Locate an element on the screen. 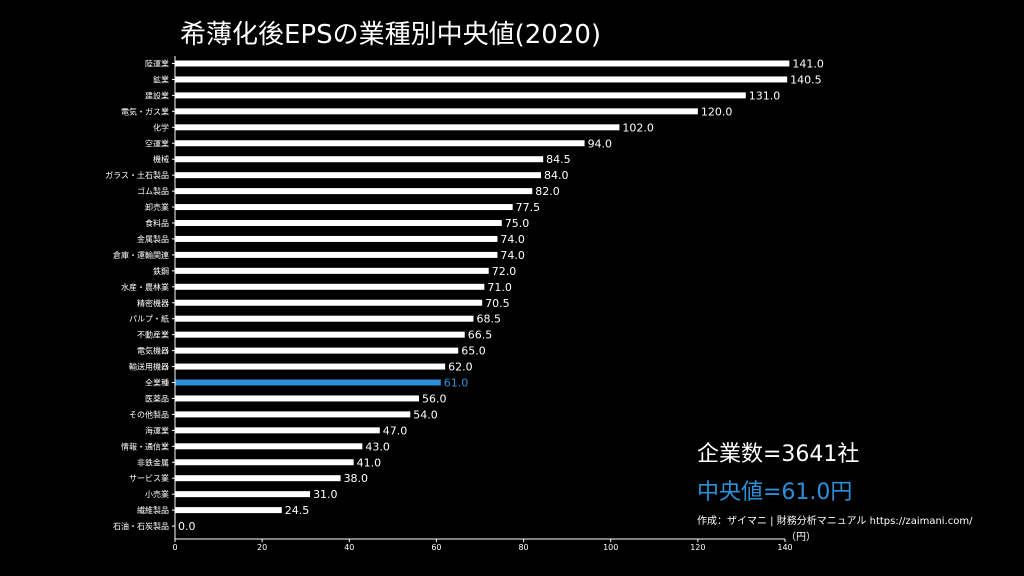  category-label: 建設業 is located at coordinates (157, 95).